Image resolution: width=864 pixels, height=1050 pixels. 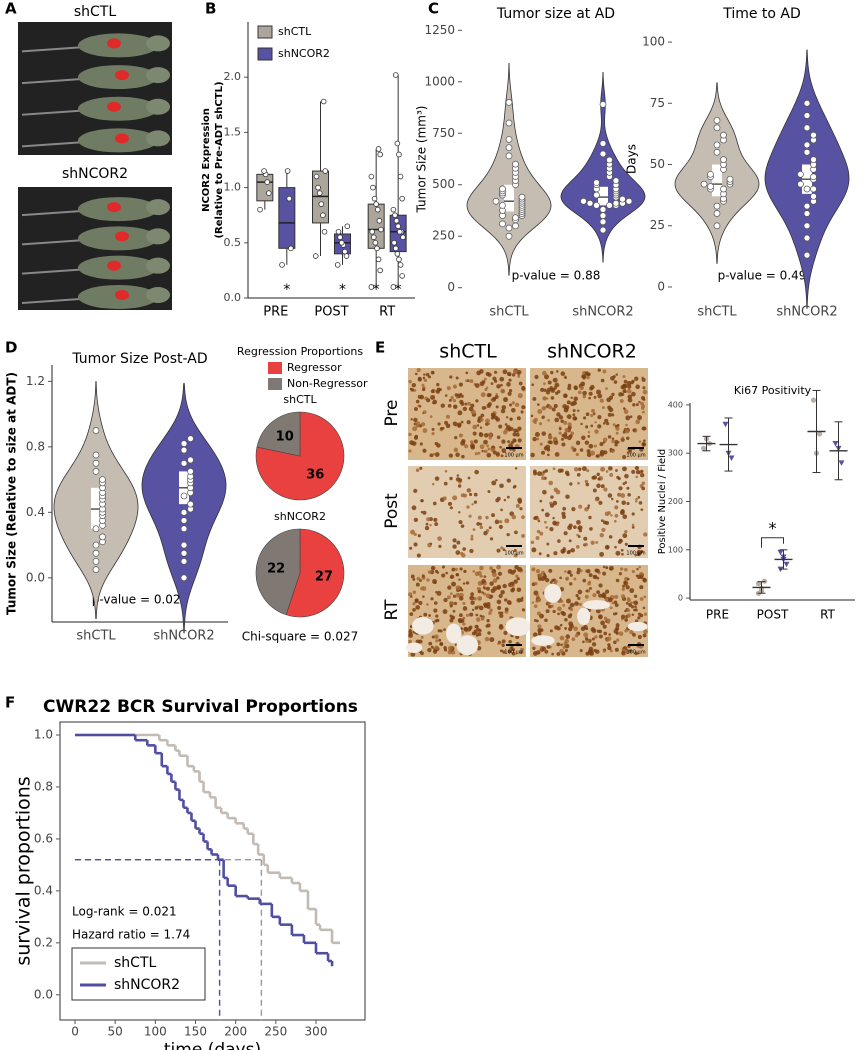 I want to click on scale-bar-label: 100 µm, so click(x=635, y=456).